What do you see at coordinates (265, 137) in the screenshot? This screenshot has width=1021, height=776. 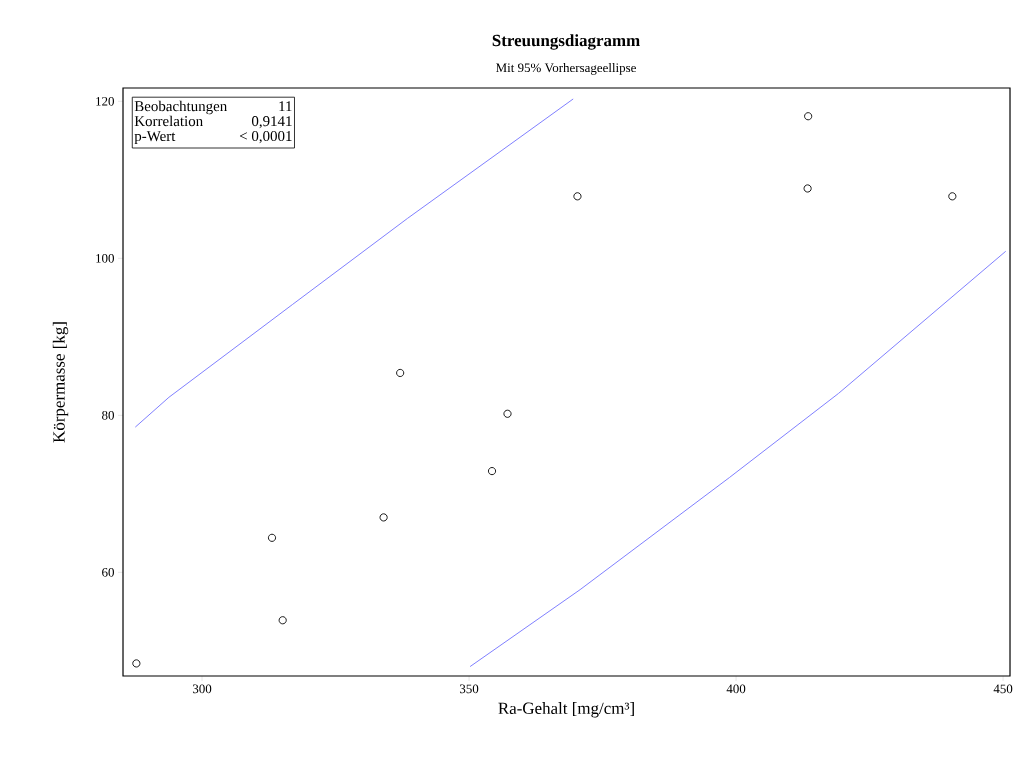 I see `annotation: < 0,0001` at bounding box center [265, 137].